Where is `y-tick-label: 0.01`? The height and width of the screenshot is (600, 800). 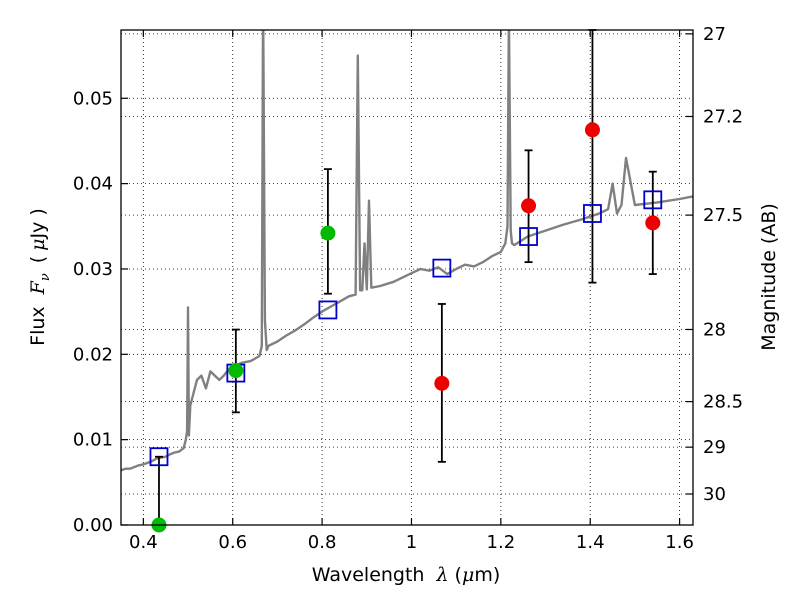
y-tick-label: 0.01 is located at coordinates (93, 440).